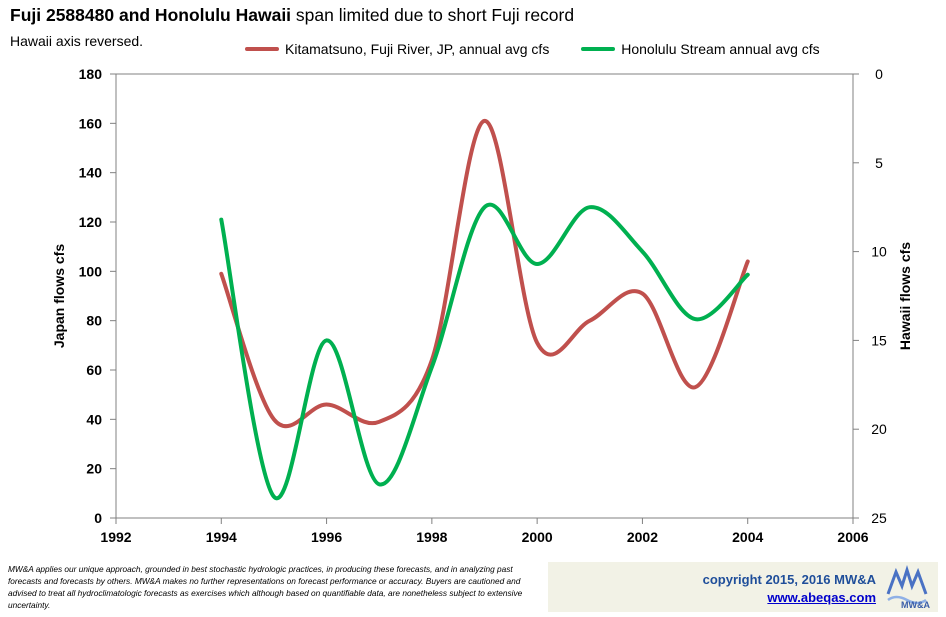 This screenshot has width=946, height=617. What do you see at coordinates (747, 537) in the screenshot?
I see `x-tick-label: 2004` at bounding box center [747, 537].